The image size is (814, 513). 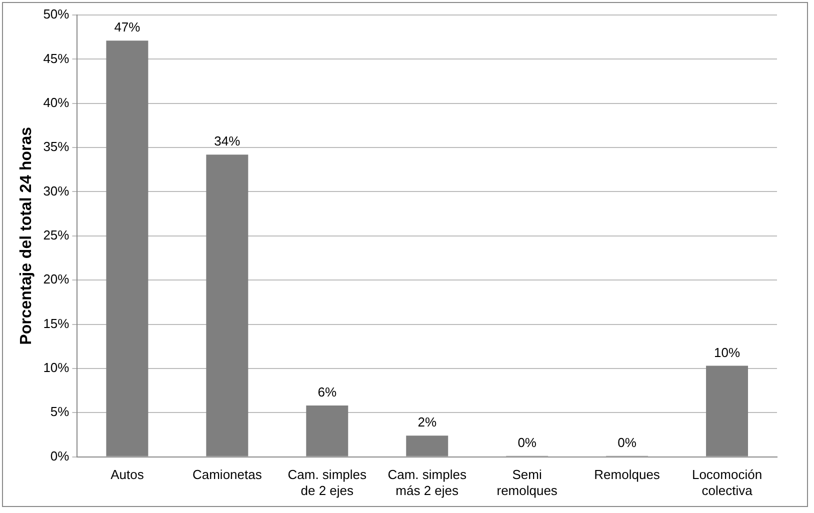 What do you see at coordinates (56, 146) in the screenshot?
I see `y-tick-label: 35%` at bounding box center [56, 146].